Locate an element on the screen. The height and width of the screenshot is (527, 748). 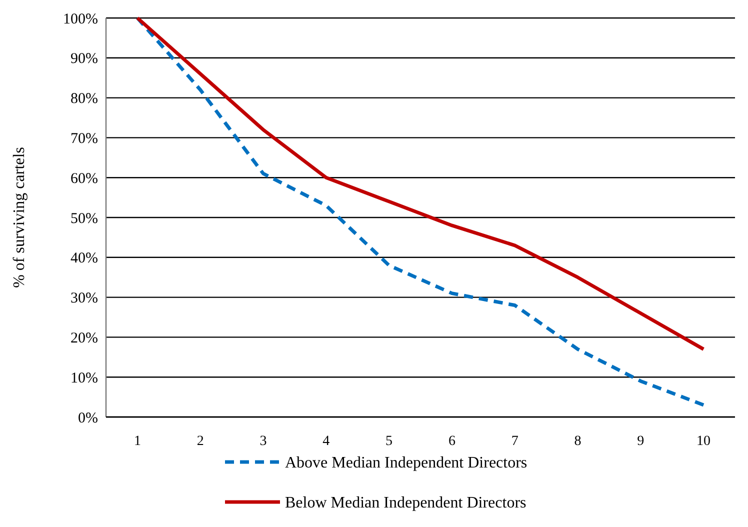
x-tick-label: 3 is located at coordinates (263, 441).